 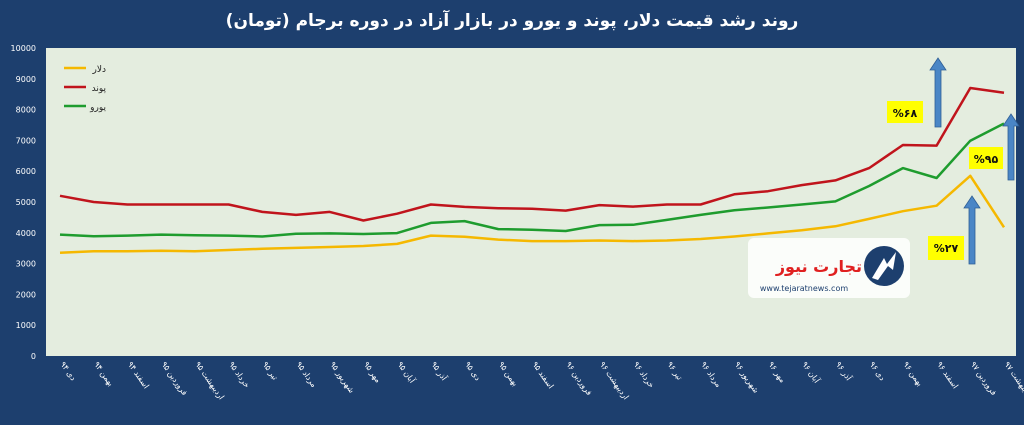 I want to click on x-tick-label: بهمن ۹۶, so click(x=912, y=374).